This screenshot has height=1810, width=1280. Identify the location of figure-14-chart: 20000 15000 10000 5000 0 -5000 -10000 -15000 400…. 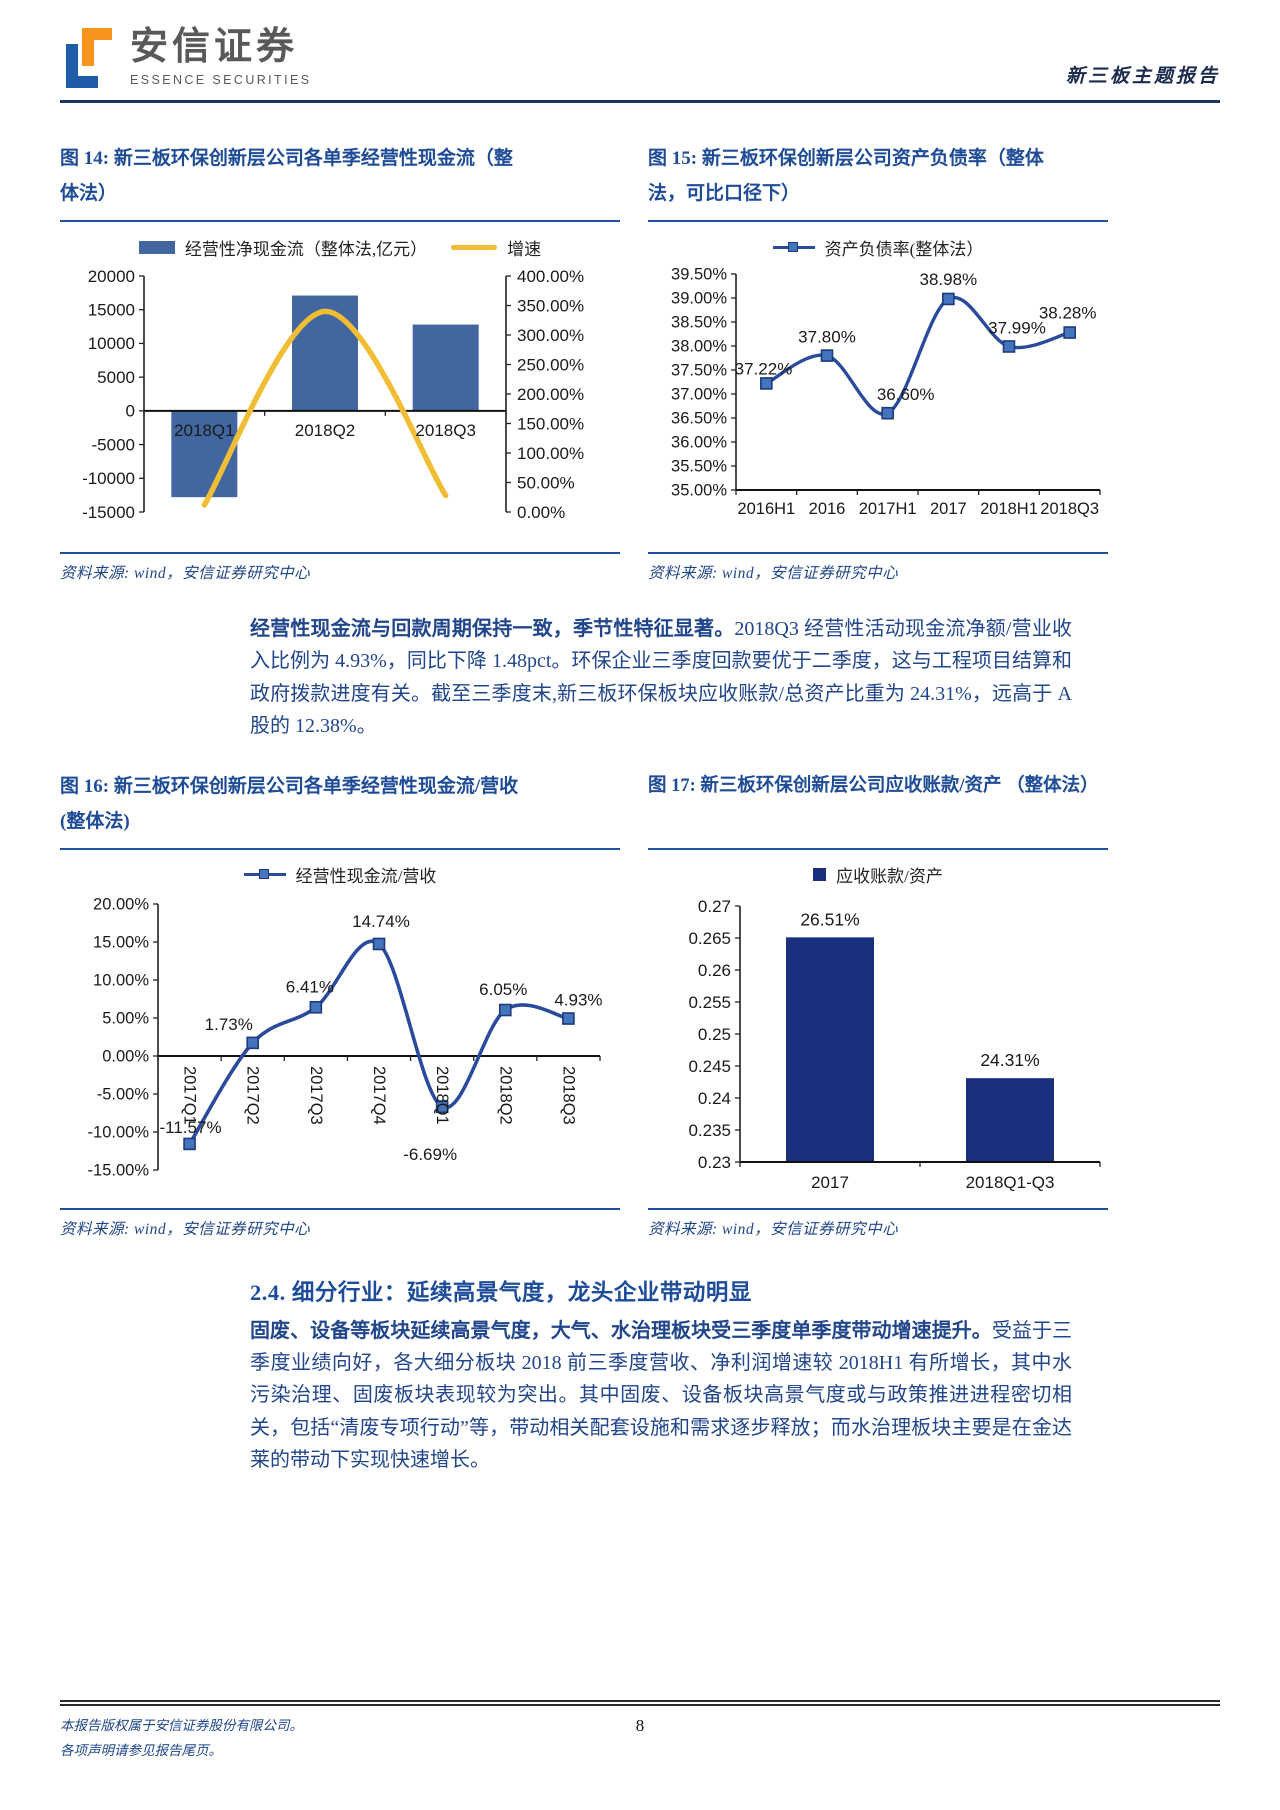
(333, 394).